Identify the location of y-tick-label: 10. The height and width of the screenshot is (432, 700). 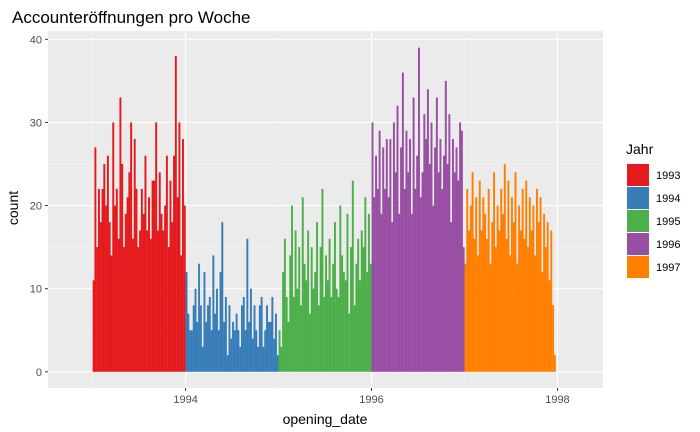
(36, 290).